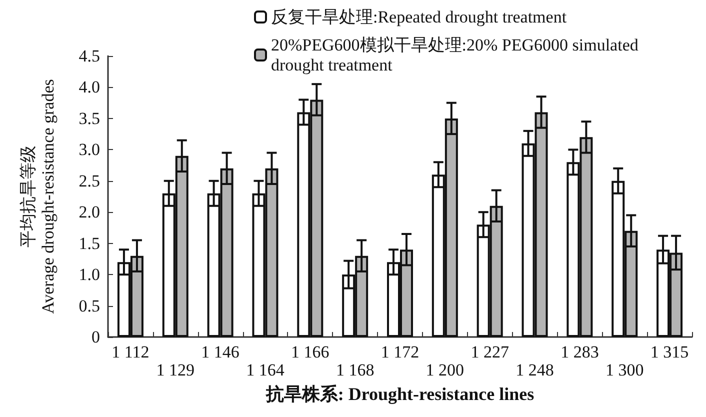 The width and height of the screenshot is (706, 417). What do you see at coordinates (490, 352) in the screenshot?
I see `x-tick-label: 1 227` at bounding box center [490, 352].